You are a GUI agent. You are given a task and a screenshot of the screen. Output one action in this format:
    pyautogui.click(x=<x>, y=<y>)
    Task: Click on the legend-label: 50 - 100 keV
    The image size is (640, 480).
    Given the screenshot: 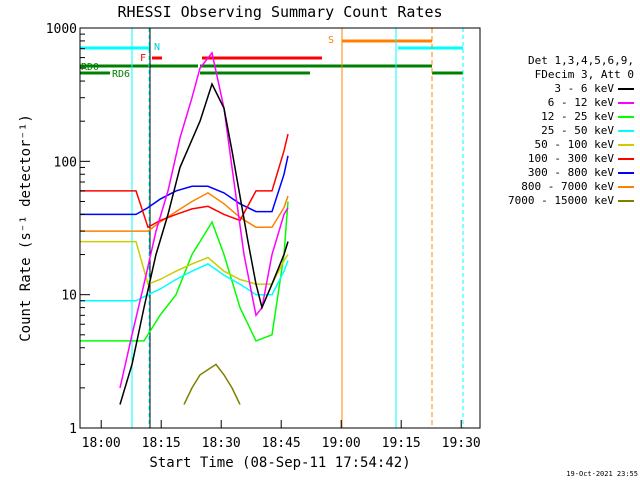 What is the action you would take?
    pyautogui.click(x=574, y=144)
    